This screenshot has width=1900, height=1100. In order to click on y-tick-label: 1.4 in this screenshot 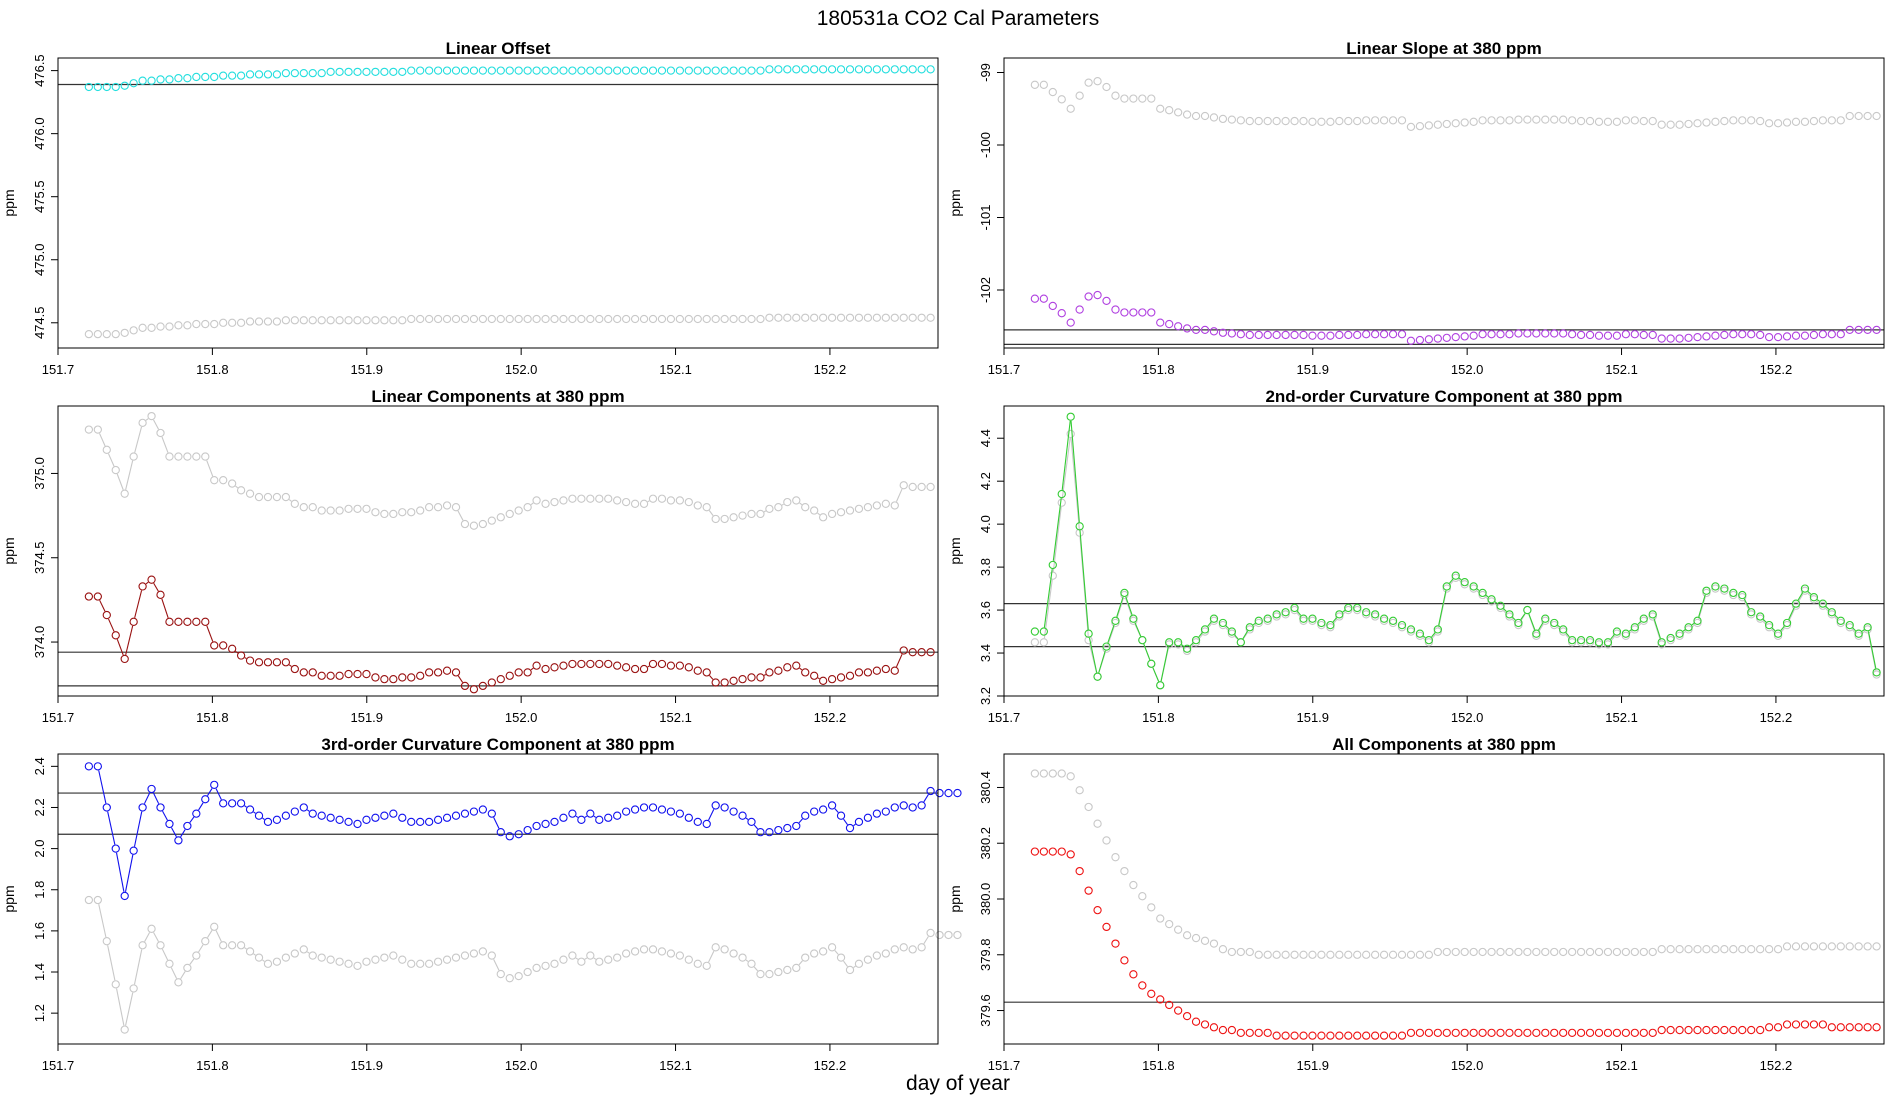, I will do `click(39, 972)`.